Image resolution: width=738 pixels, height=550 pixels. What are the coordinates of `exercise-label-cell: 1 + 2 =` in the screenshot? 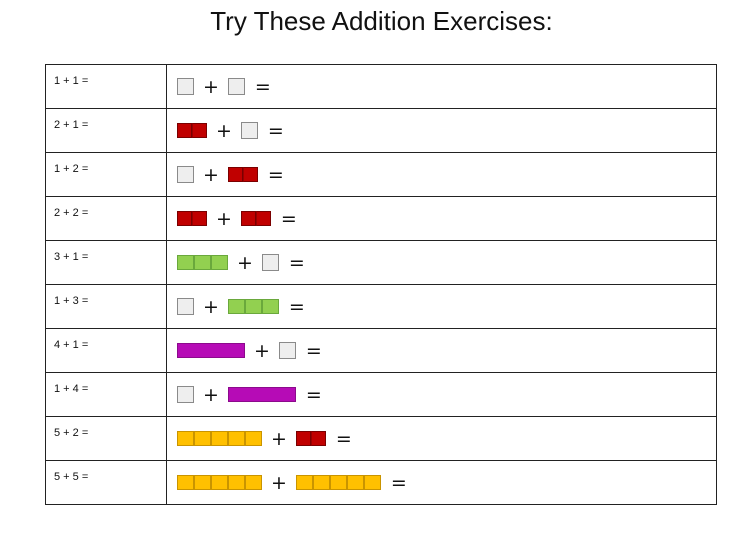 It's located at (106, 174).